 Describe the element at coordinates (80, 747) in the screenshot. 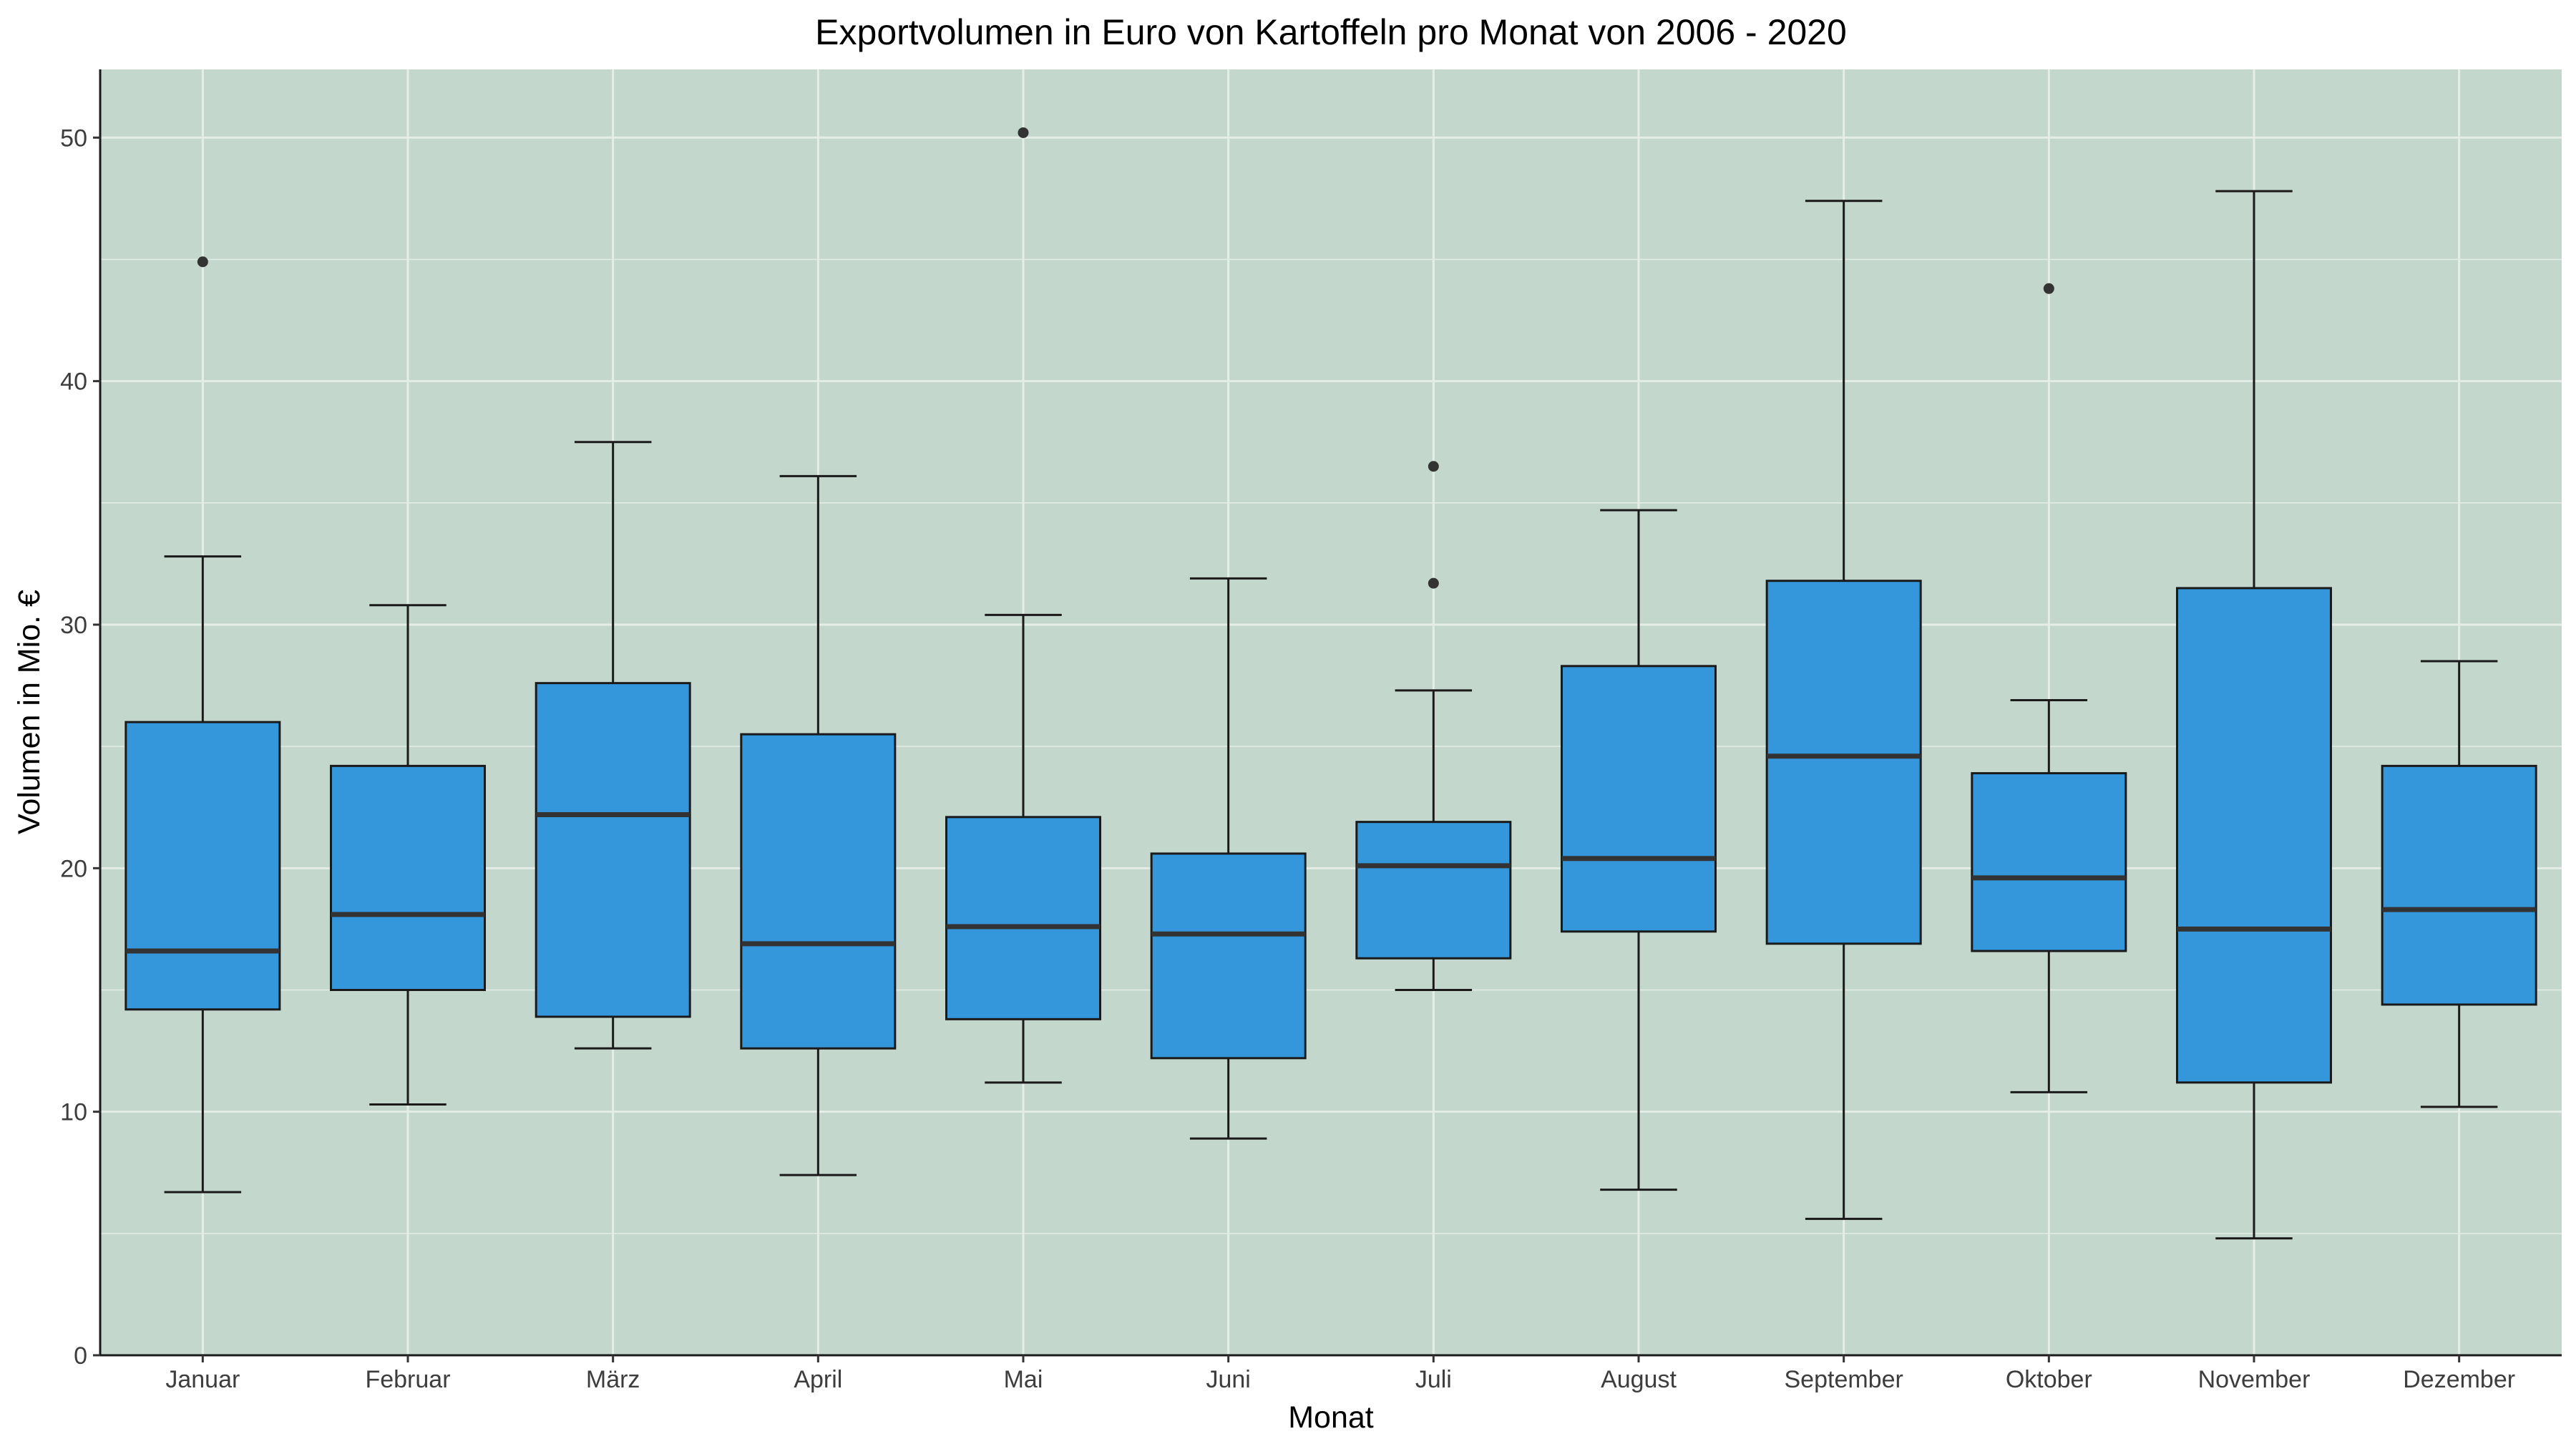

I see `y-tick-layer: 0 10 20 30 40 50` at that location.